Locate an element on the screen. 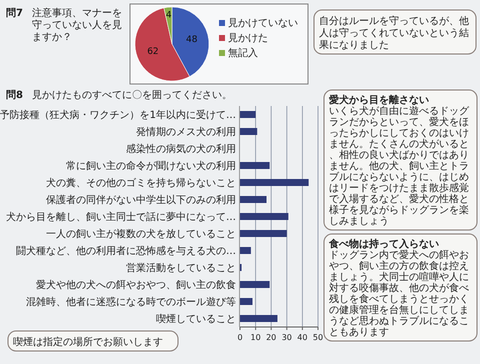  text: 注意事項、マナーを守っていない人を見ますか？ is located at coordinates (77, 25).